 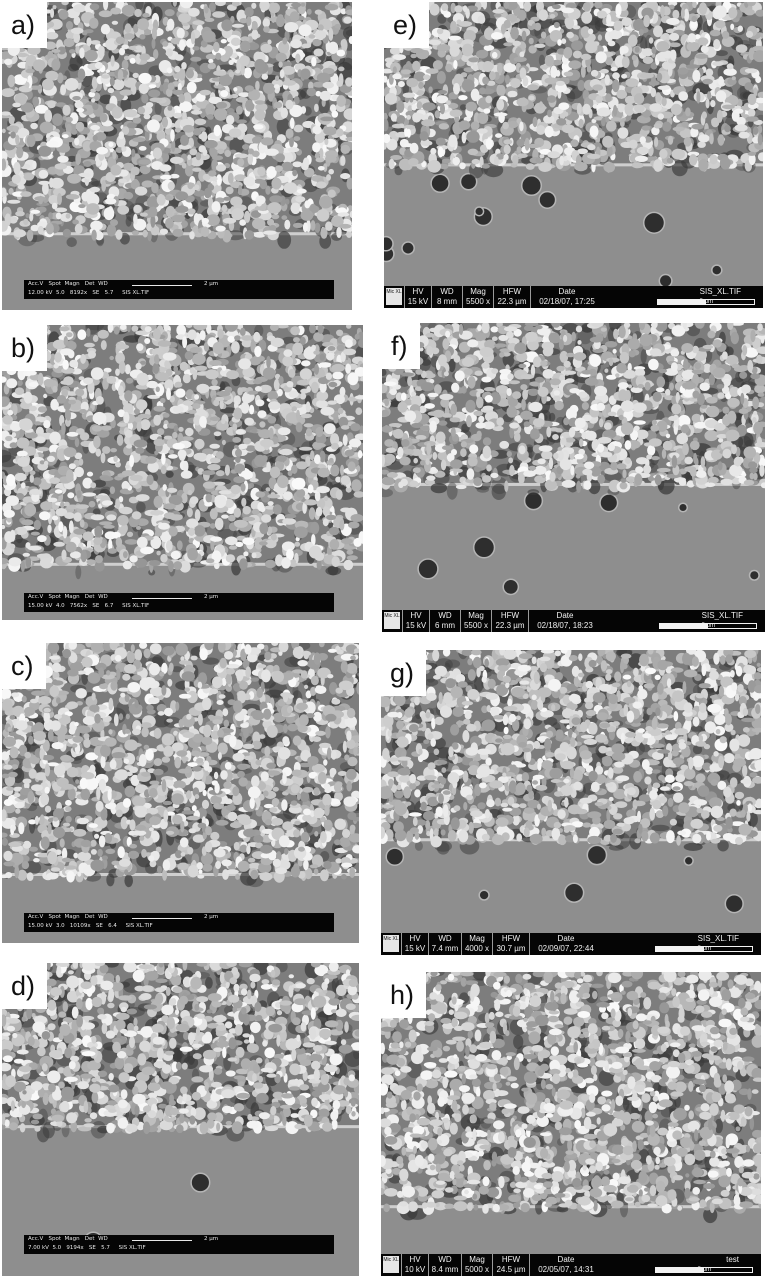 I want to click on panel-label: b), so click(x=25, y=348).